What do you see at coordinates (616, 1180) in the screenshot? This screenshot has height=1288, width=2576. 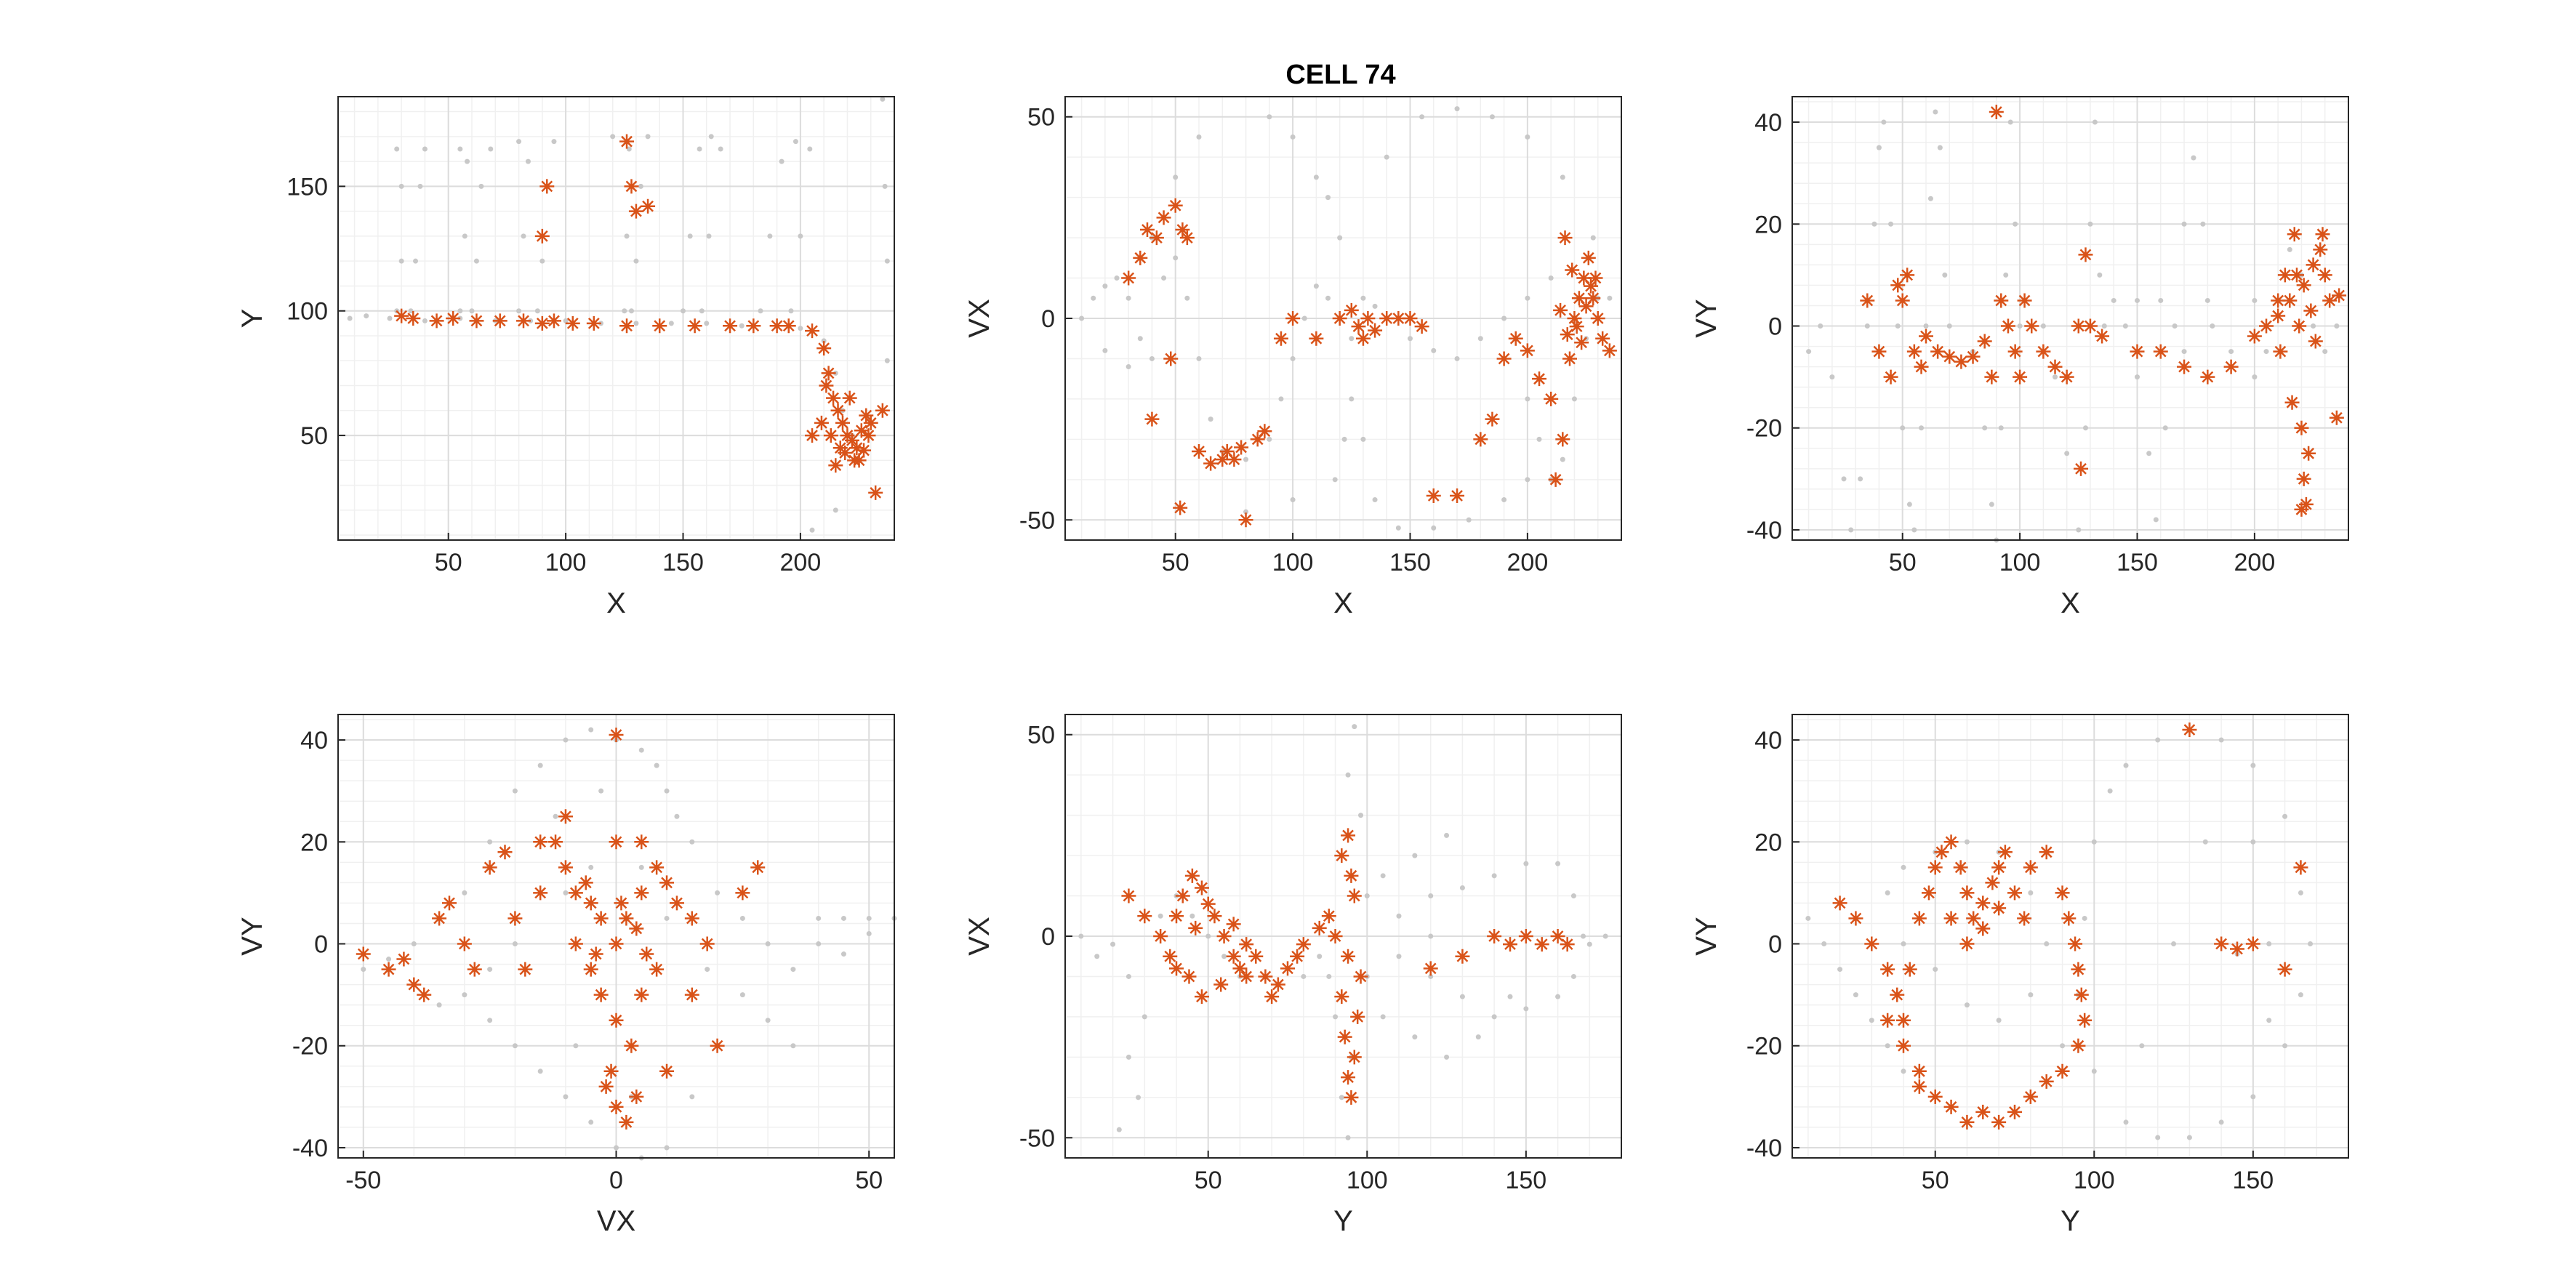 I see `x-tick-label: 0` at bounding box center [616, 1180].